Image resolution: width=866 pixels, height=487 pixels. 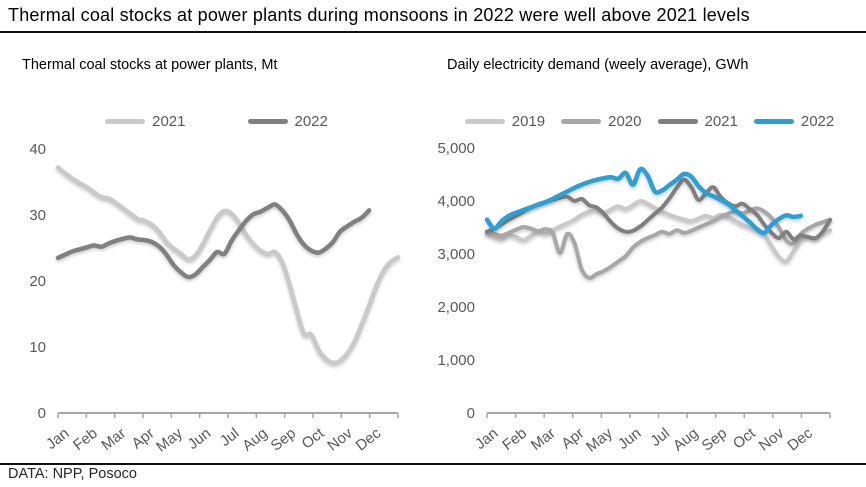 I want to click on y-axis-label: 20, so click(x=37, y=281).